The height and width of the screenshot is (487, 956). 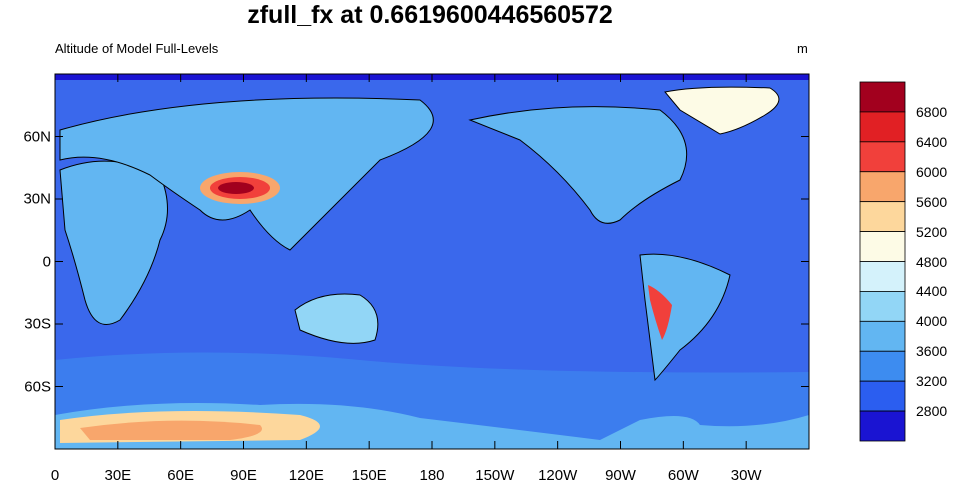 I want to click on greenland, so click(x=722, y=110).